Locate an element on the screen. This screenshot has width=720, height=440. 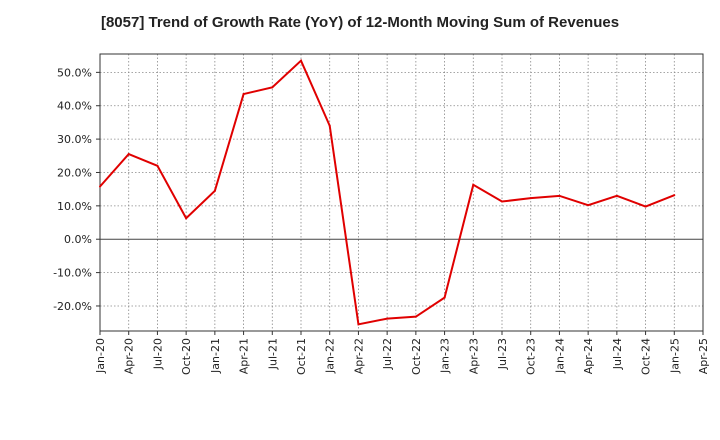
x-tick-label: Jan-22 is located at coordinates (330, 356).